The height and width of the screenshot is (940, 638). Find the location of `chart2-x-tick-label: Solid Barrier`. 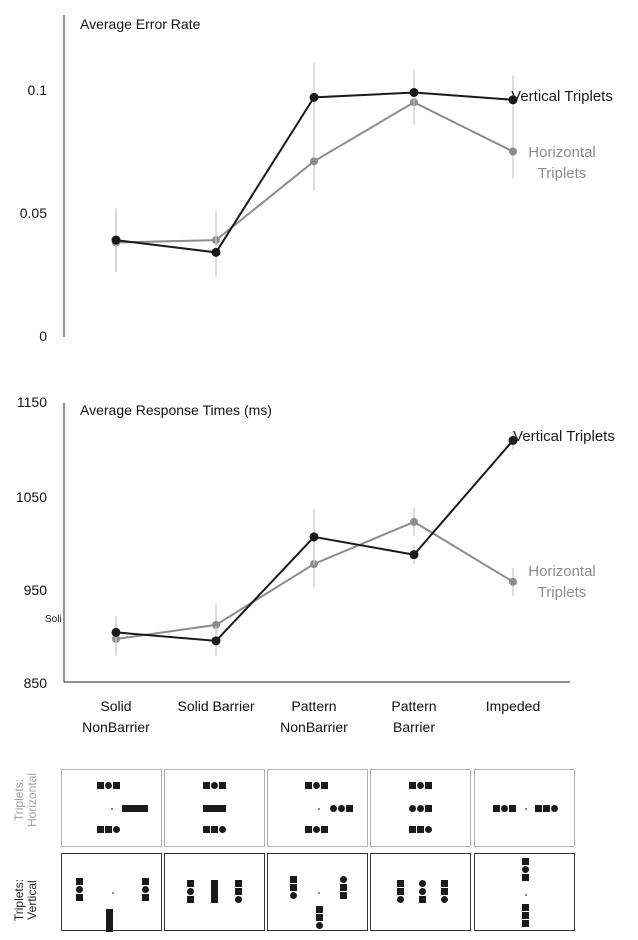

chart2-x-tick-label: Solid Barrier is located at coordinates (215, 706).